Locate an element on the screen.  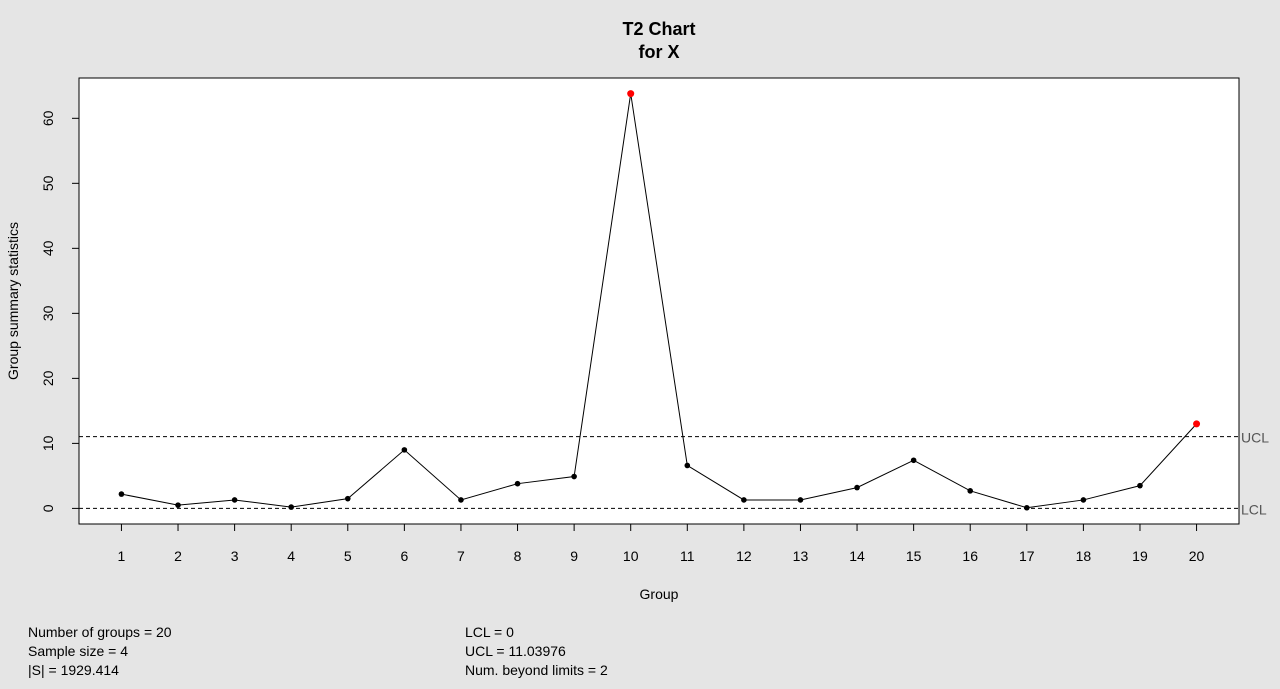
ucl-label: UCL is located at coordinates (1255, 438).